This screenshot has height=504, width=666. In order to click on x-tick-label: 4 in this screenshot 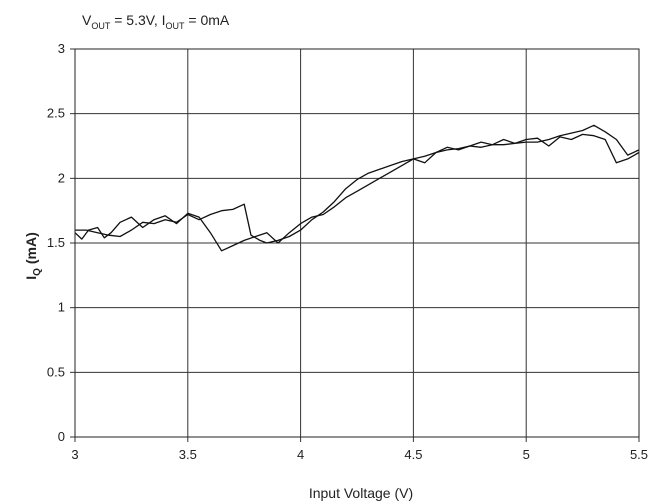, I will do `click(300, 454)`.